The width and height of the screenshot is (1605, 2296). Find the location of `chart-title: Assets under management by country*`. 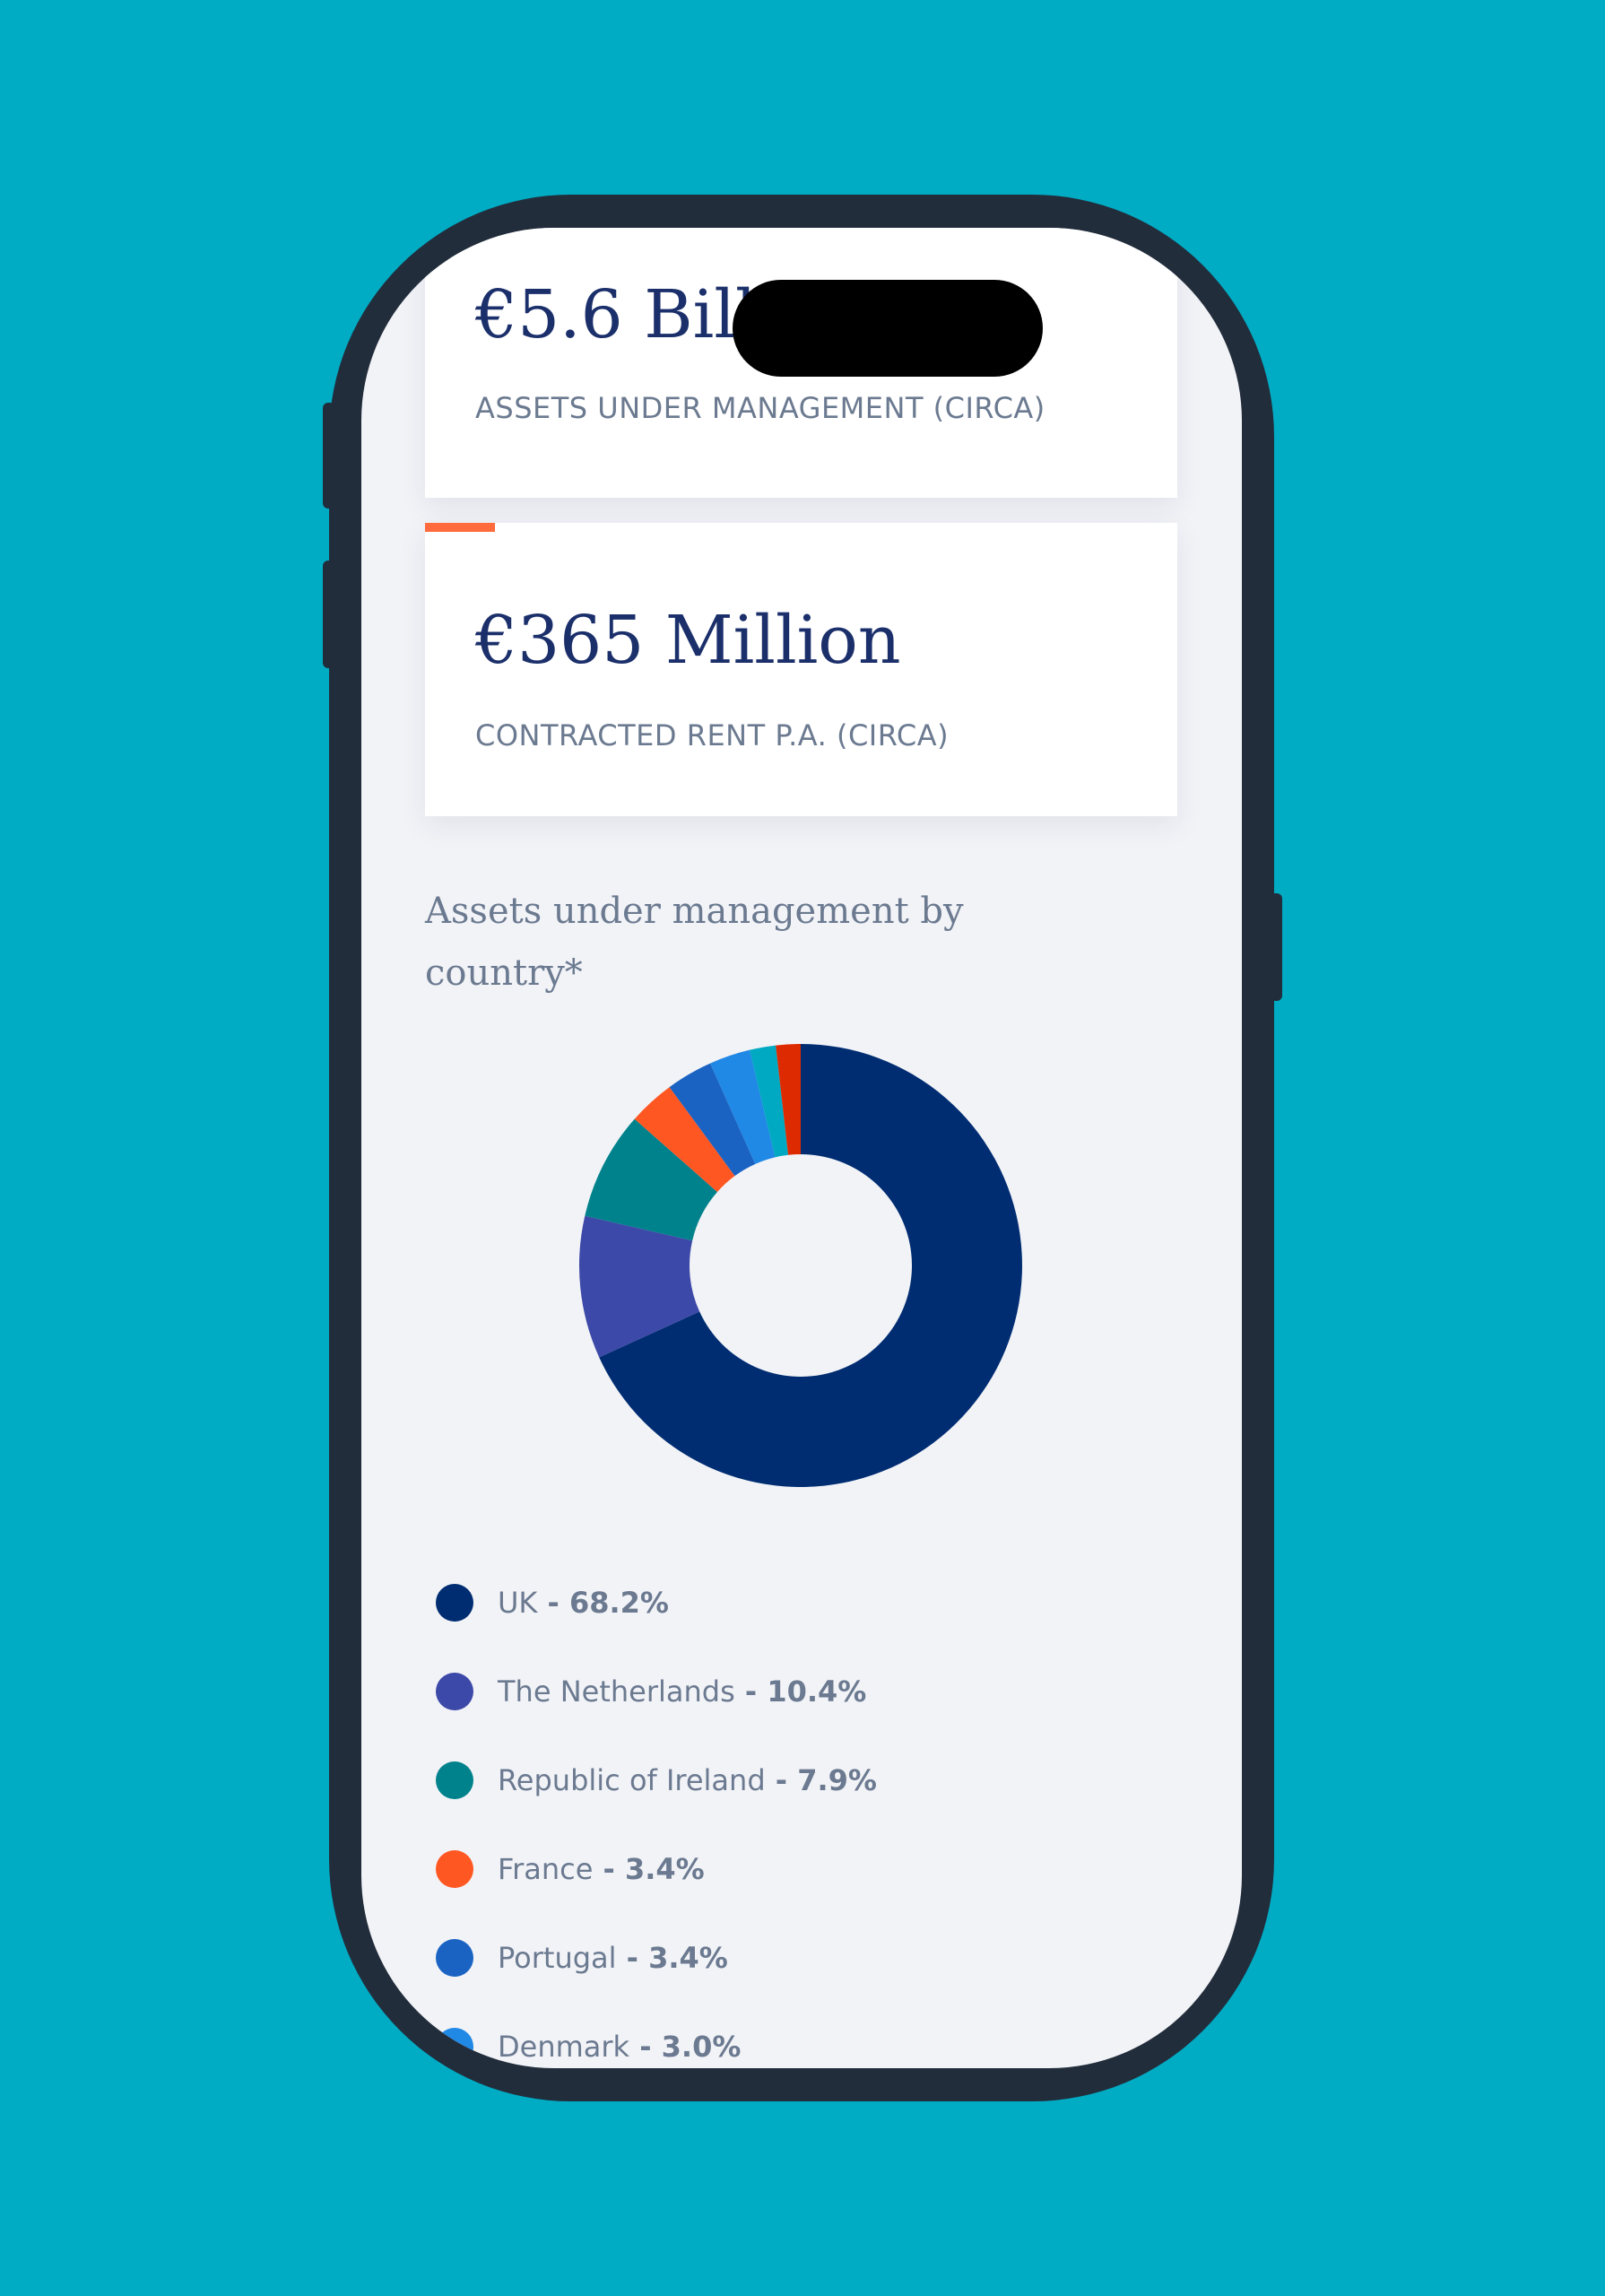

chart-title: Assets under management by country* is located at coordinates (694, 942).